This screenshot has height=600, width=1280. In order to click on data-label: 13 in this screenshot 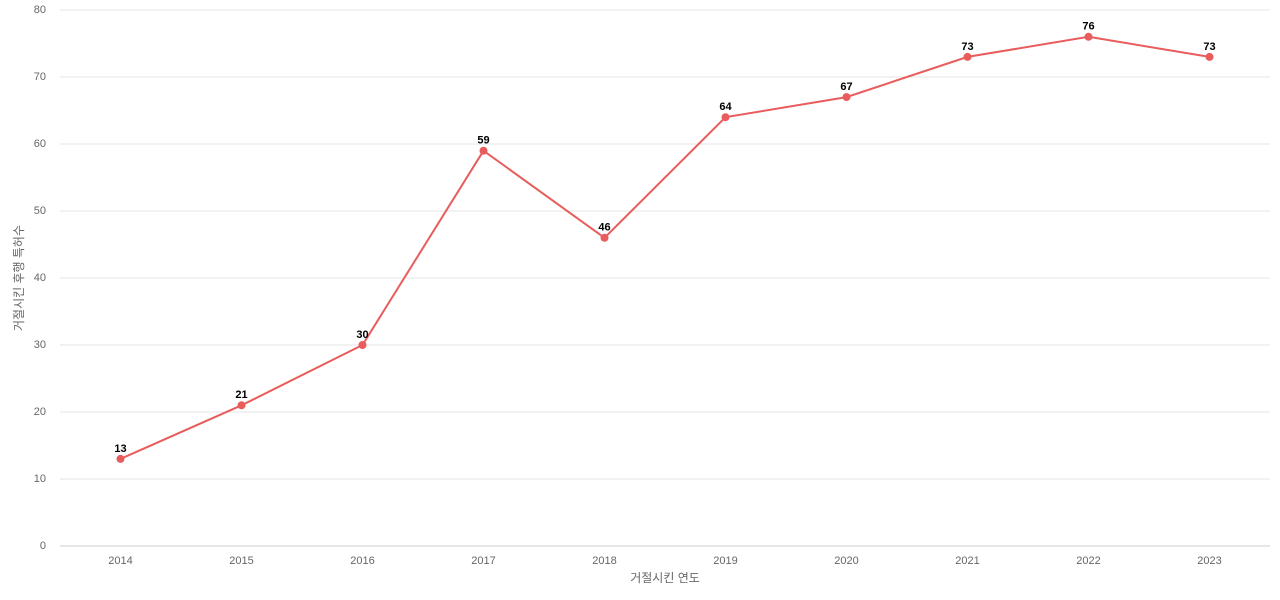, I will do `click(120, 449)`.